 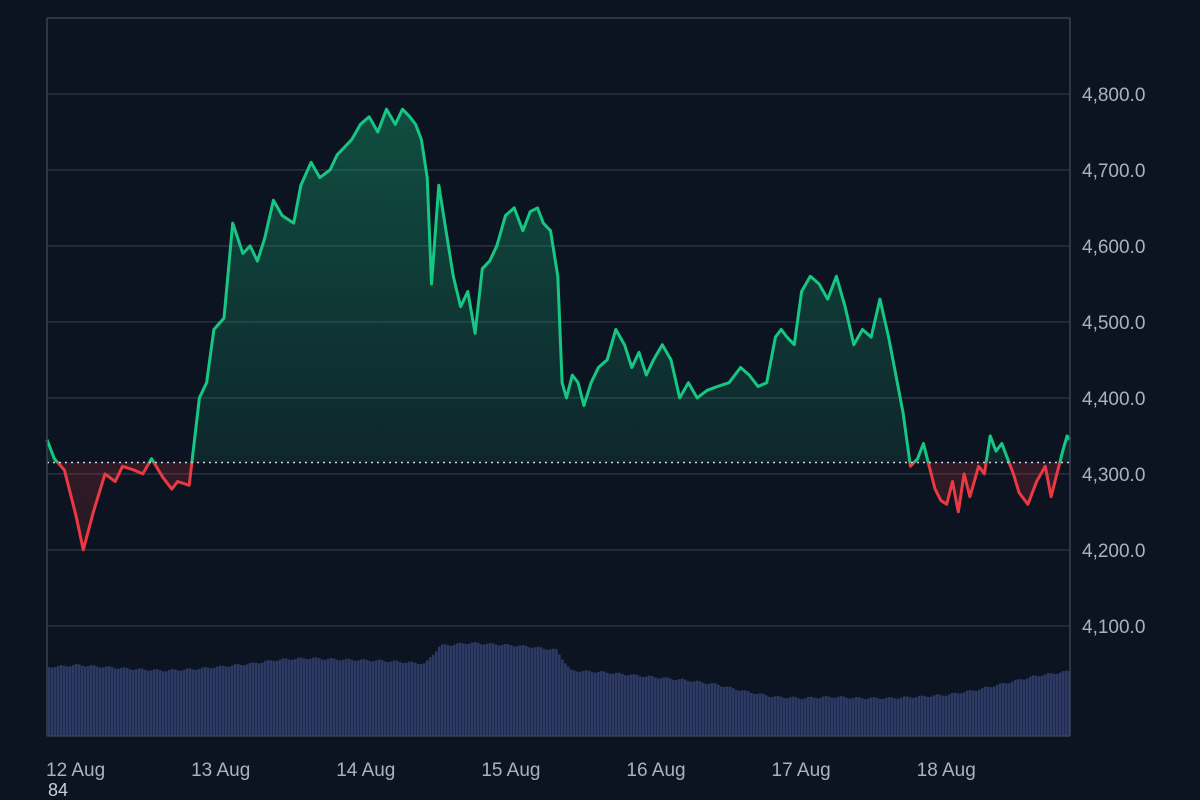 What do you see at coordinates (1113, 171) in the screenshot?
I see `y-tick-label: 4,700.0` at bounding box center [1113, 171].